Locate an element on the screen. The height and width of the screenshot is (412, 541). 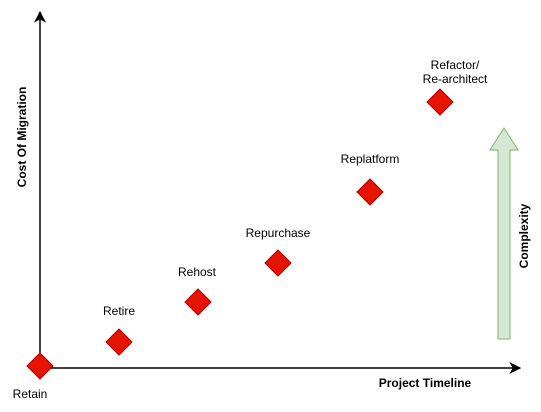
strategy-label-line: Re-architect is located at coordinates (455, 79).